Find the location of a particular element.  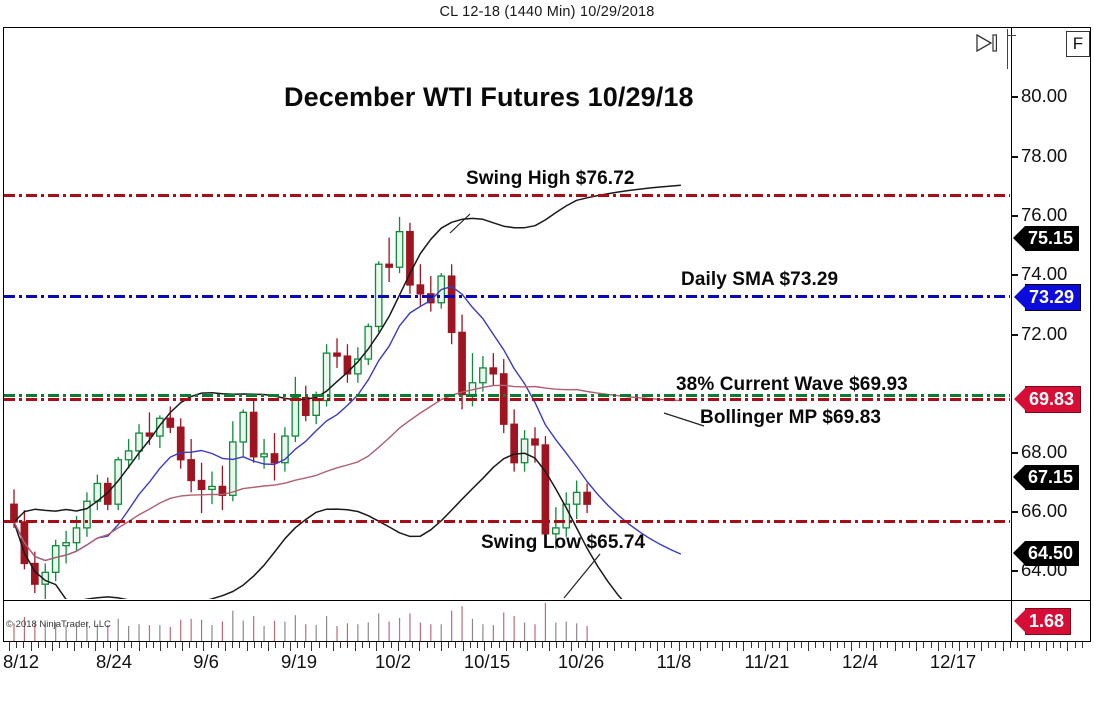

date-label-11-8: 11/8 is located at coordinates (674, 661).